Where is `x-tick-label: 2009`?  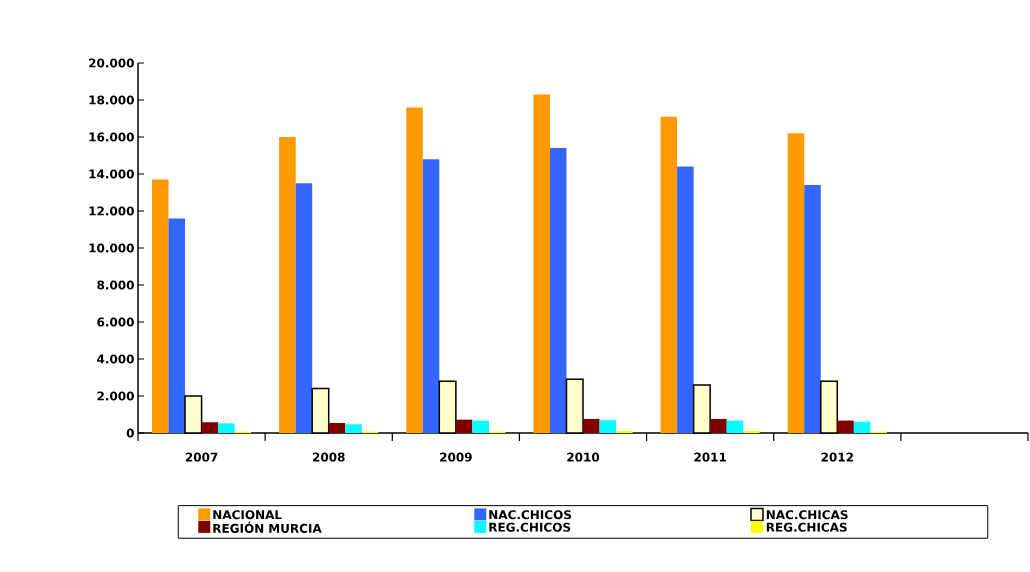 x-tick-label: 2009 is located at coordinates (456, 457).